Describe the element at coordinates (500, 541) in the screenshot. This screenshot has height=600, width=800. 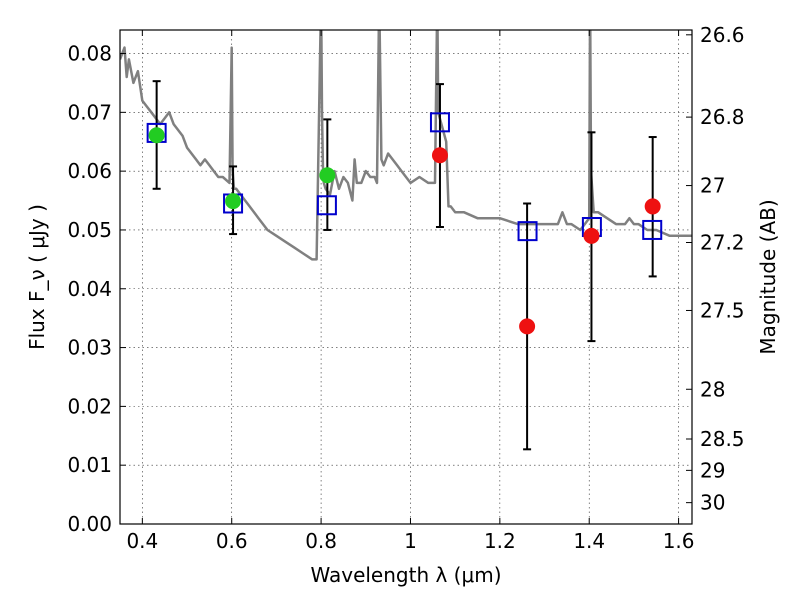
I see `x-tick-label: 1.2` at that location.